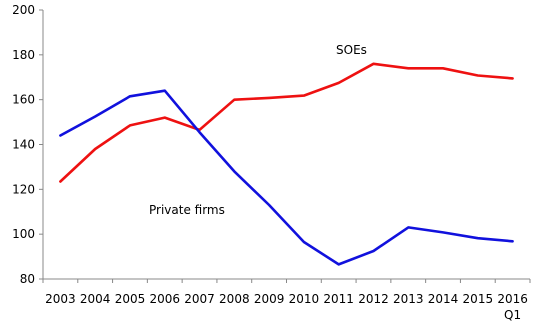 The image size is (536, 324). What do you see at coordinates (269, 299) in the screenshot?
I see `x-tick-label: 2009` at bounding box center [269, 299].